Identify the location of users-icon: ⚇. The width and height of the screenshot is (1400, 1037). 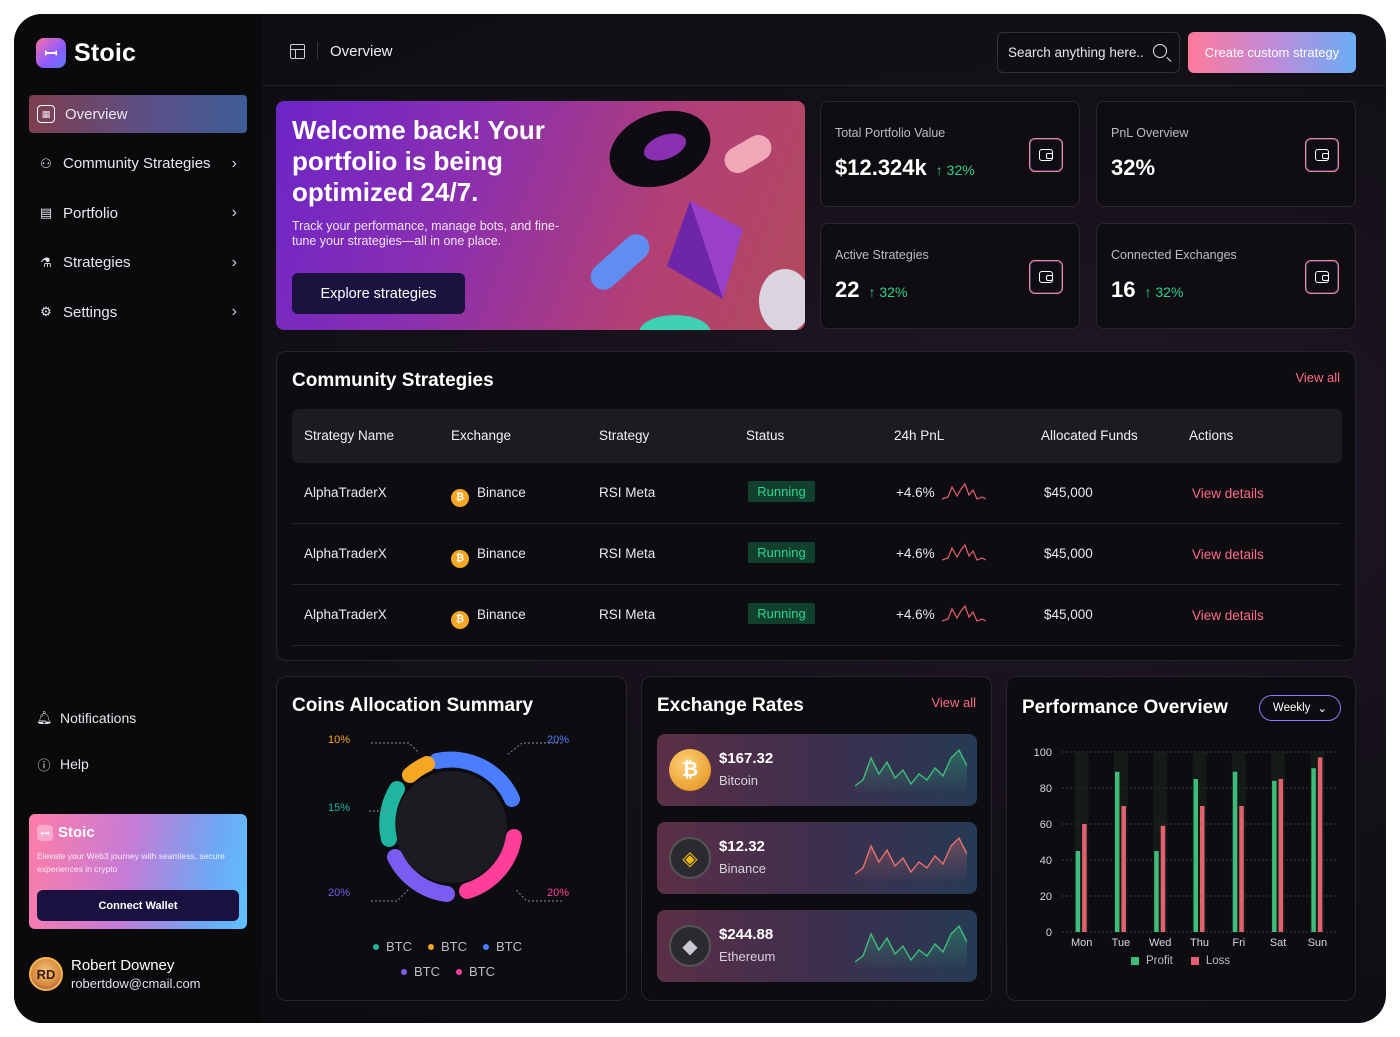
(46, 163).